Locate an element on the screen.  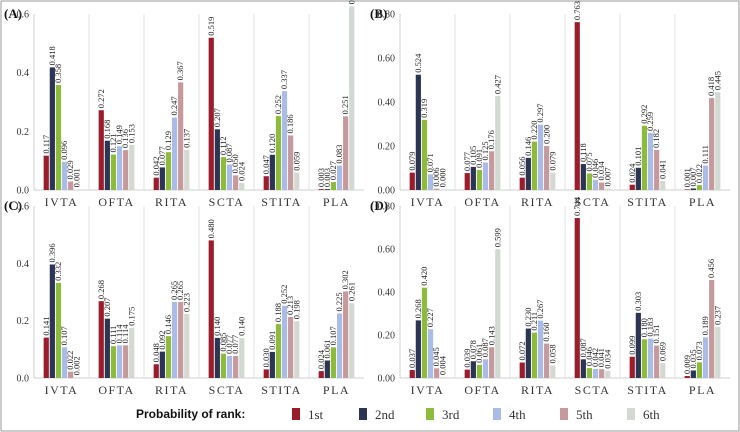
bar-value-label: 0.001 is located at coordinates (687, 177).